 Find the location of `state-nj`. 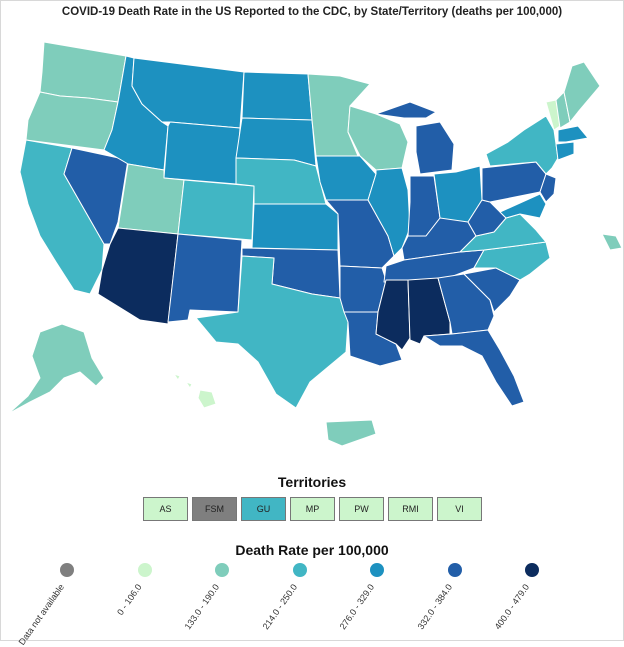

state-nj is located at coordinates (548, 188).